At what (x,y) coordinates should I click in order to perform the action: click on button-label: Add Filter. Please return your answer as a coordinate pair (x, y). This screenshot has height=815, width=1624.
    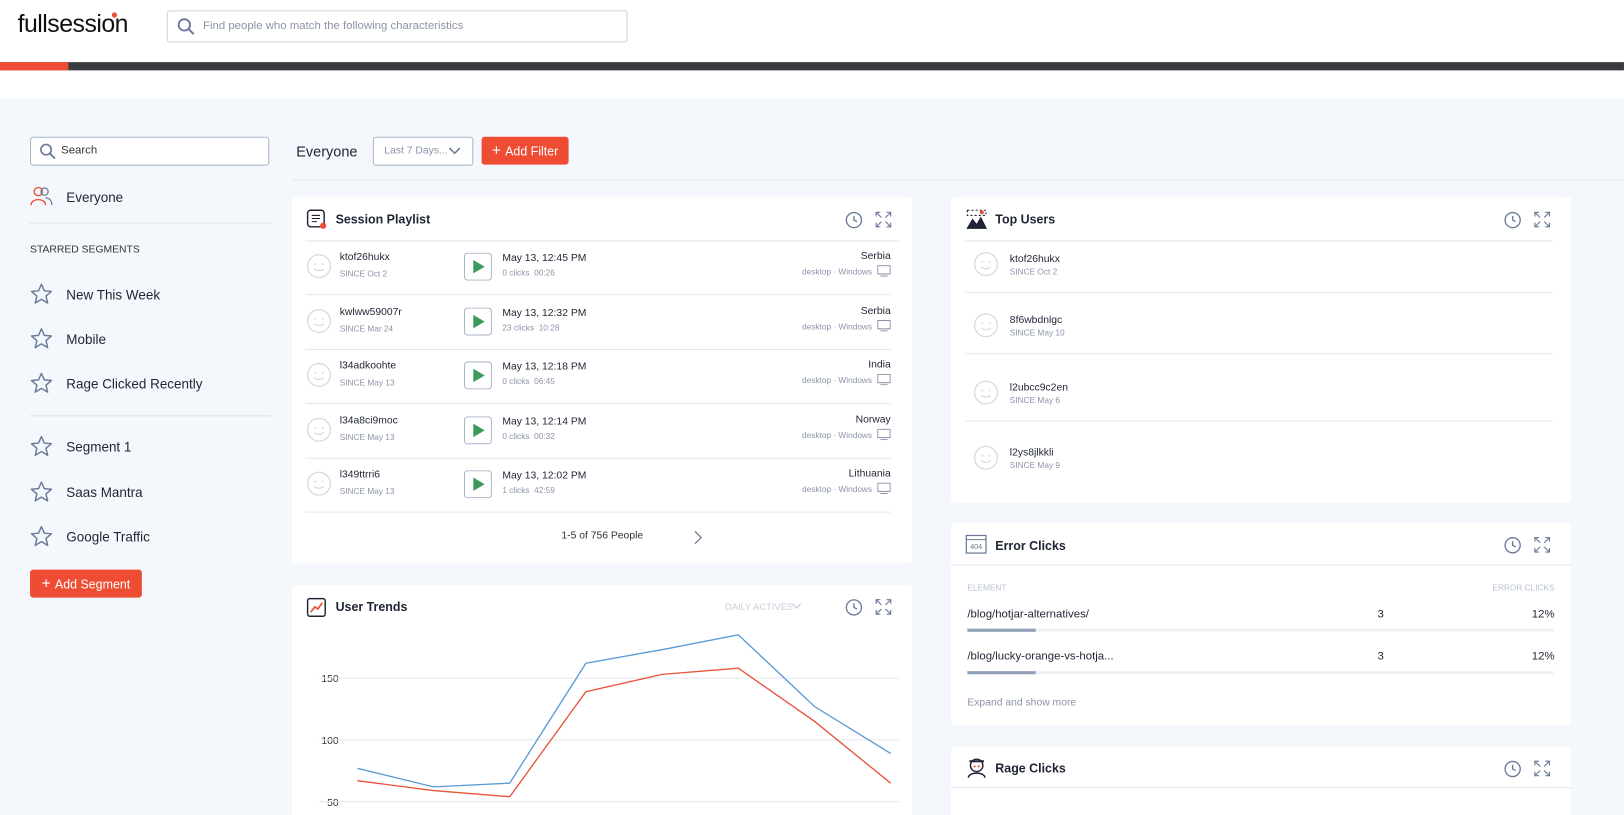
    Looking at the image, I should click on (532, 150).